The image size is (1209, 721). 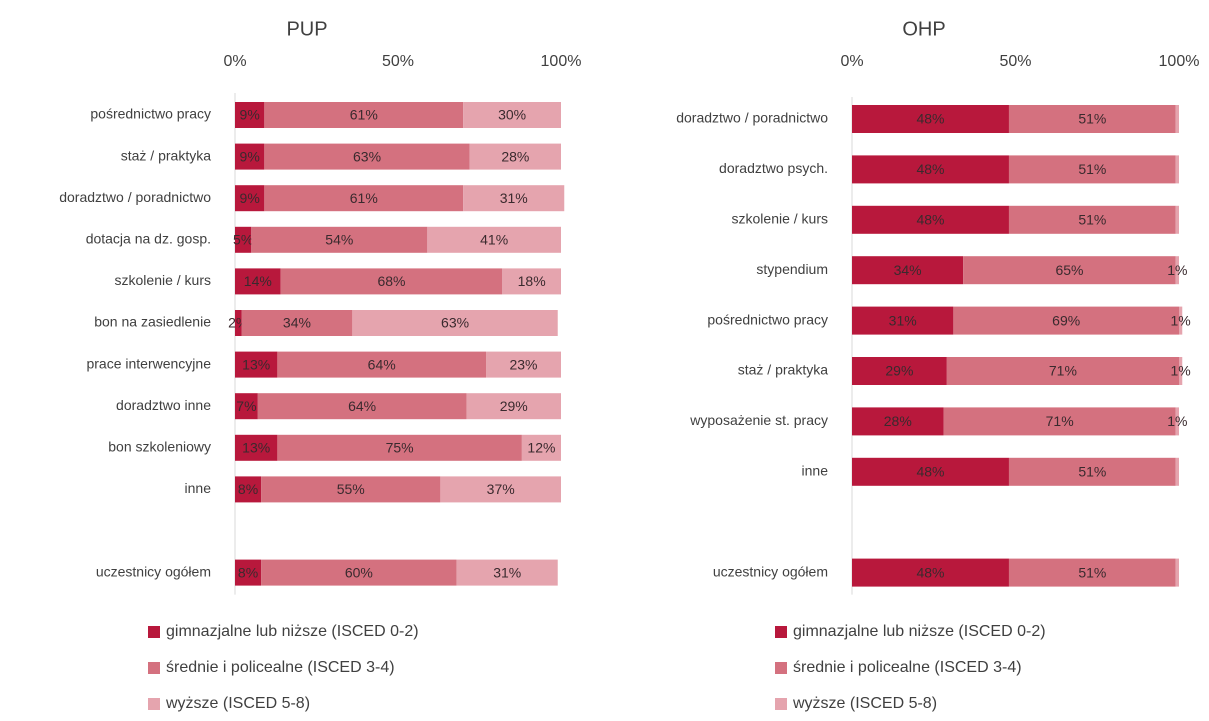 What do you see at coordinates (561, 61) in the screenshot?
I see `x-tick-label: 100%` at bounding box center [561, 61].